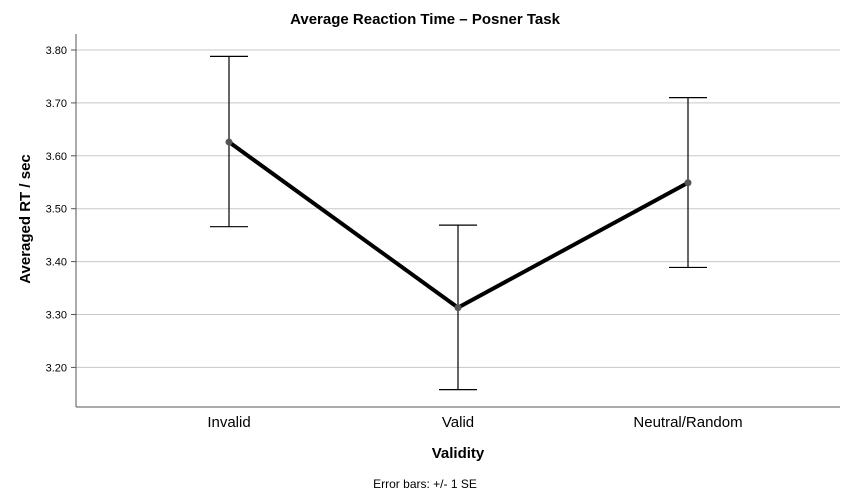  Describe the element at coordinates (56, 157) in the screenshot. I see `y-tick-label: 3.60` at that location.